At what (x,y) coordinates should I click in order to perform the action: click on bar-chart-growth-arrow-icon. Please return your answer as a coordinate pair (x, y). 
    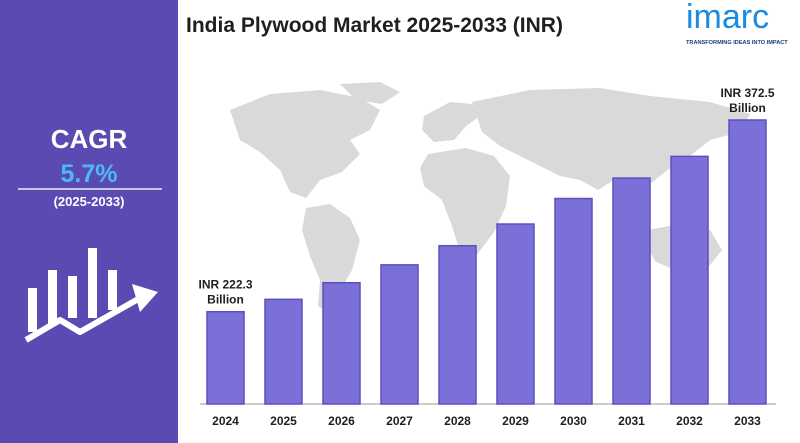
    Looking at the image, I should click on (91, 295).